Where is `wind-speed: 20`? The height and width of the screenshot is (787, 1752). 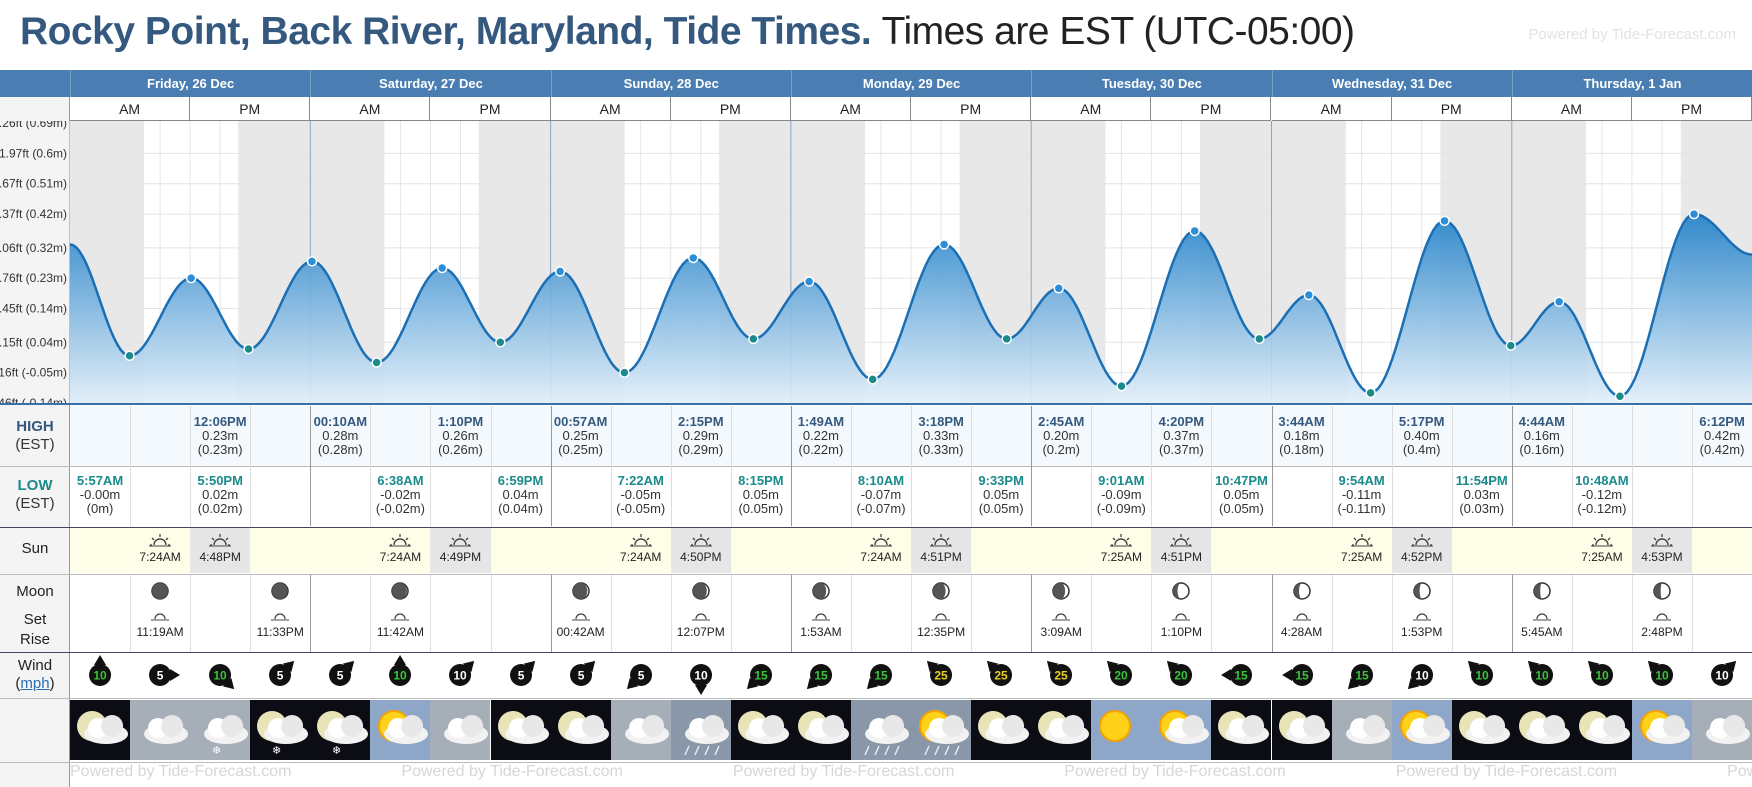 wind-speed: 20 is located at coordinates (1122, 676).